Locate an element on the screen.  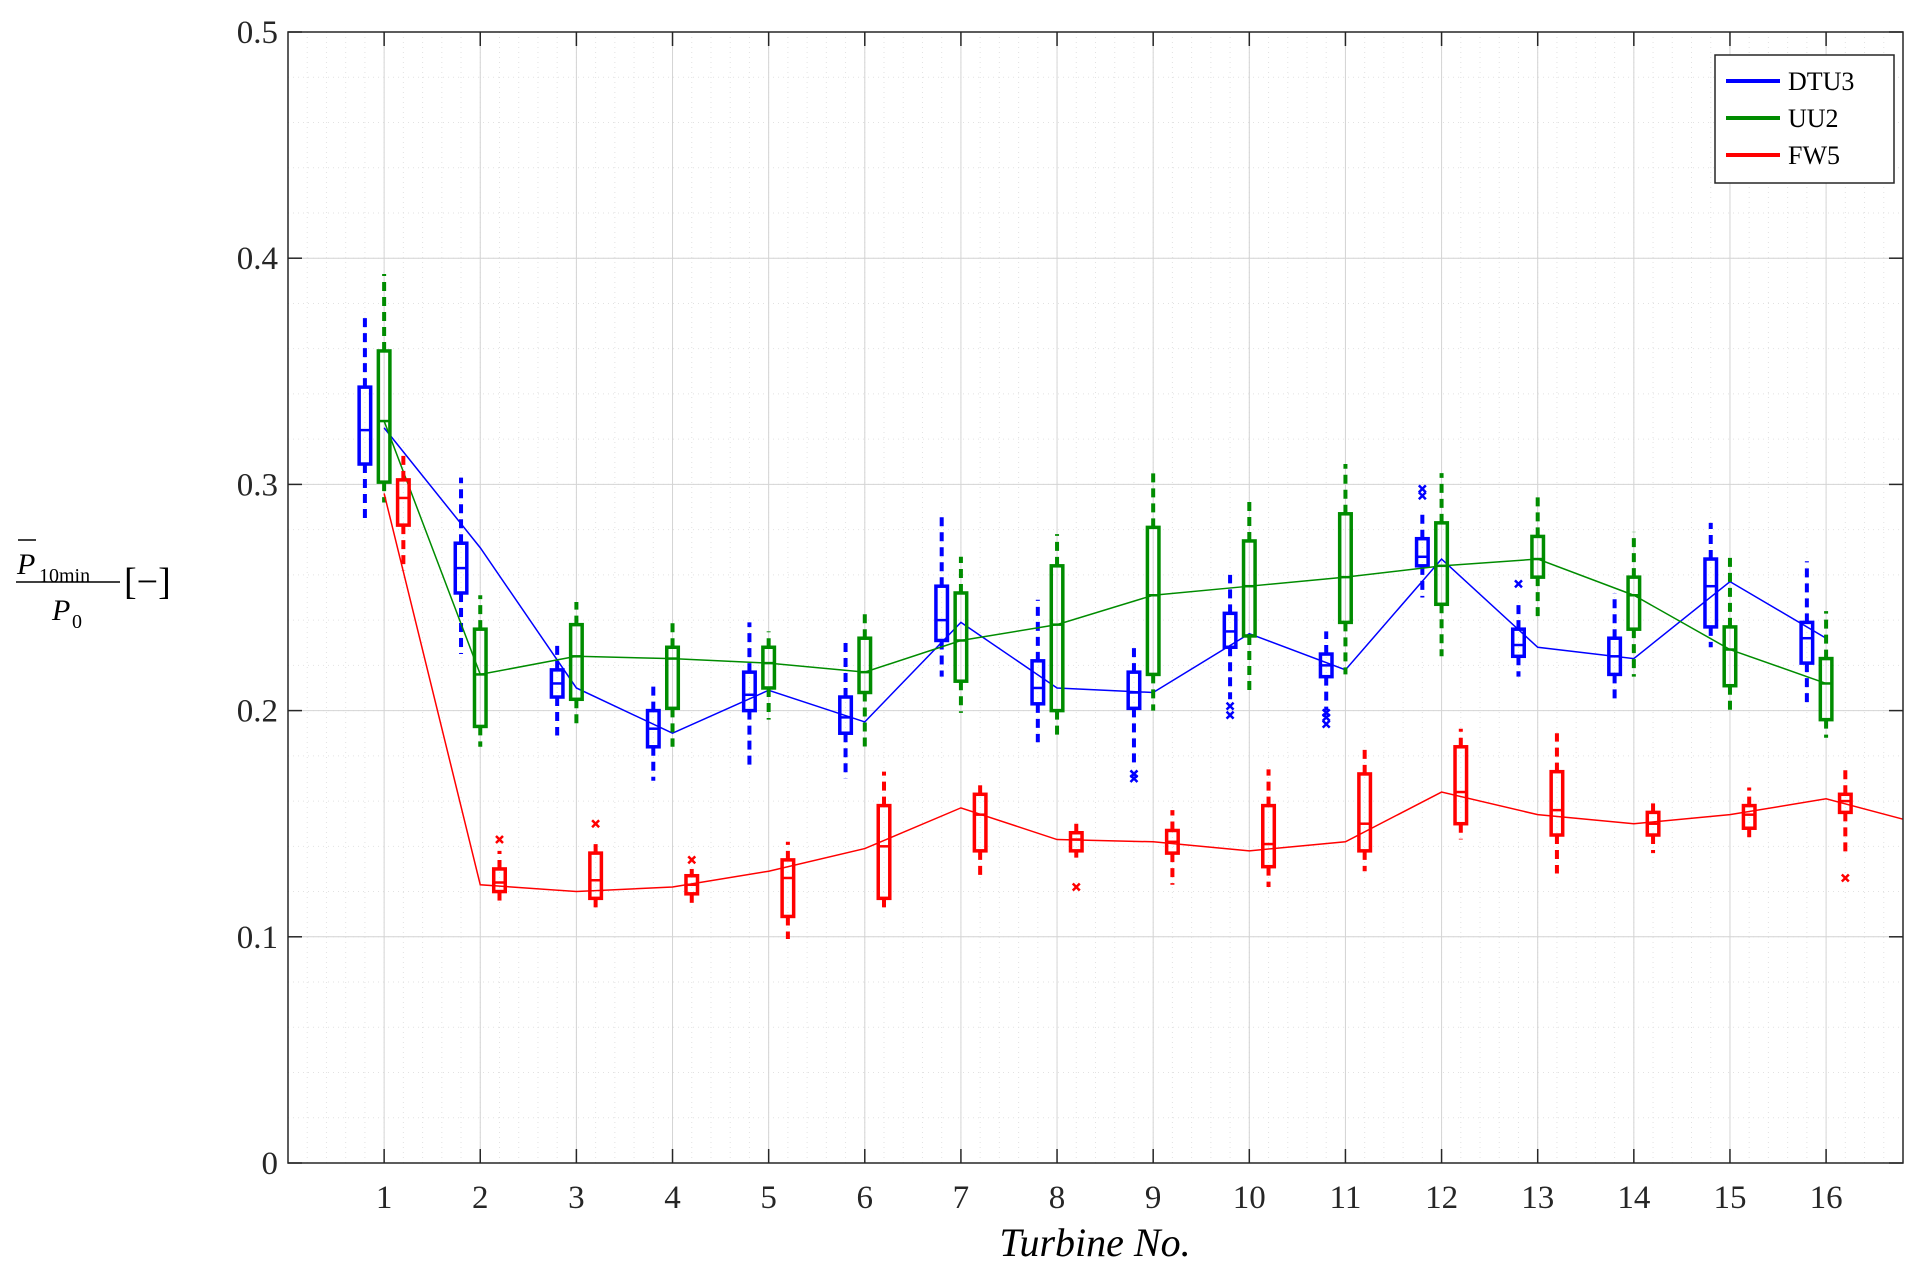
y-tick-label: 0.4 is located at coordinates (257, 259).